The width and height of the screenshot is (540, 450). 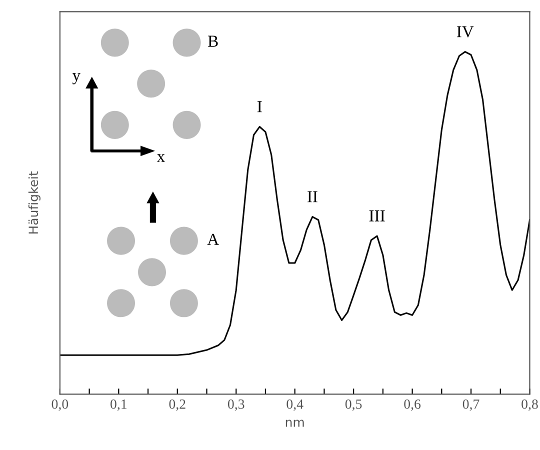 I want to click on y-axis-title: Häufigkeit, so click(x=34, y=202).